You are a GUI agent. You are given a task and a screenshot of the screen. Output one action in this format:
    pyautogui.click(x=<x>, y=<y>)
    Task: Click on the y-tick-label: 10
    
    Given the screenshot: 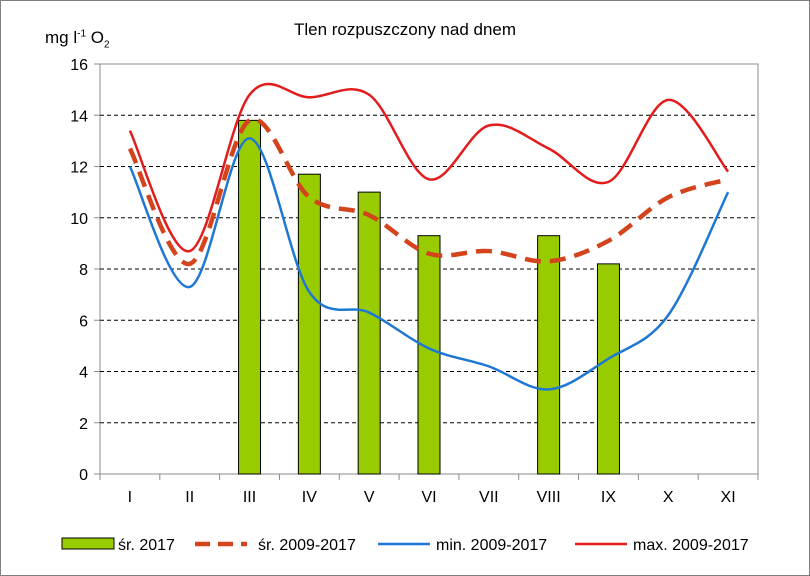 What is the action you would take?
    pyautogui.click(x=79, y=219)
    